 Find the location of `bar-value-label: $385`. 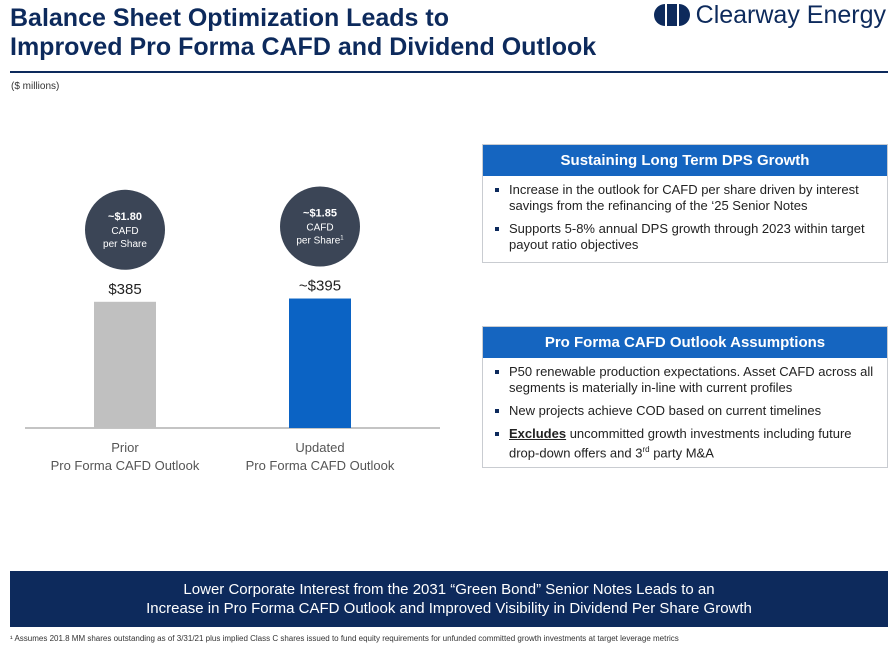

bar-value-label: $385 is located at coordinates (124, 289).